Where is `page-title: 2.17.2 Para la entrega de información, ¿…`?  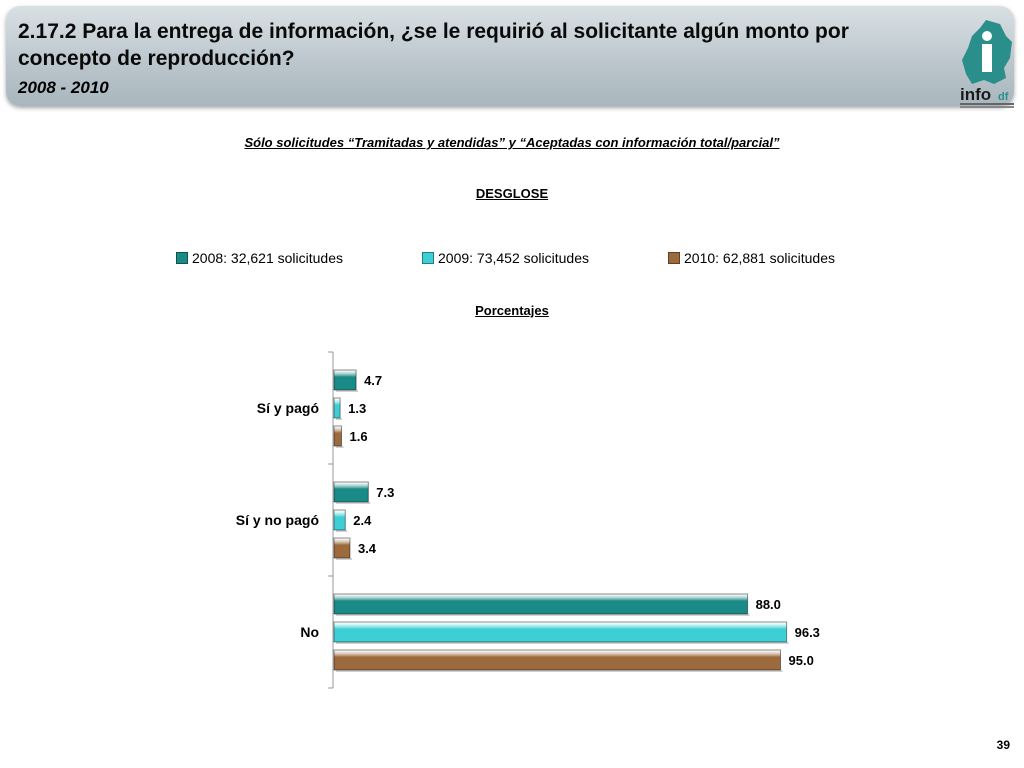
page-title: 2.17.2 Para la entrega de información, ¿… is located at coordinates (468, 45).